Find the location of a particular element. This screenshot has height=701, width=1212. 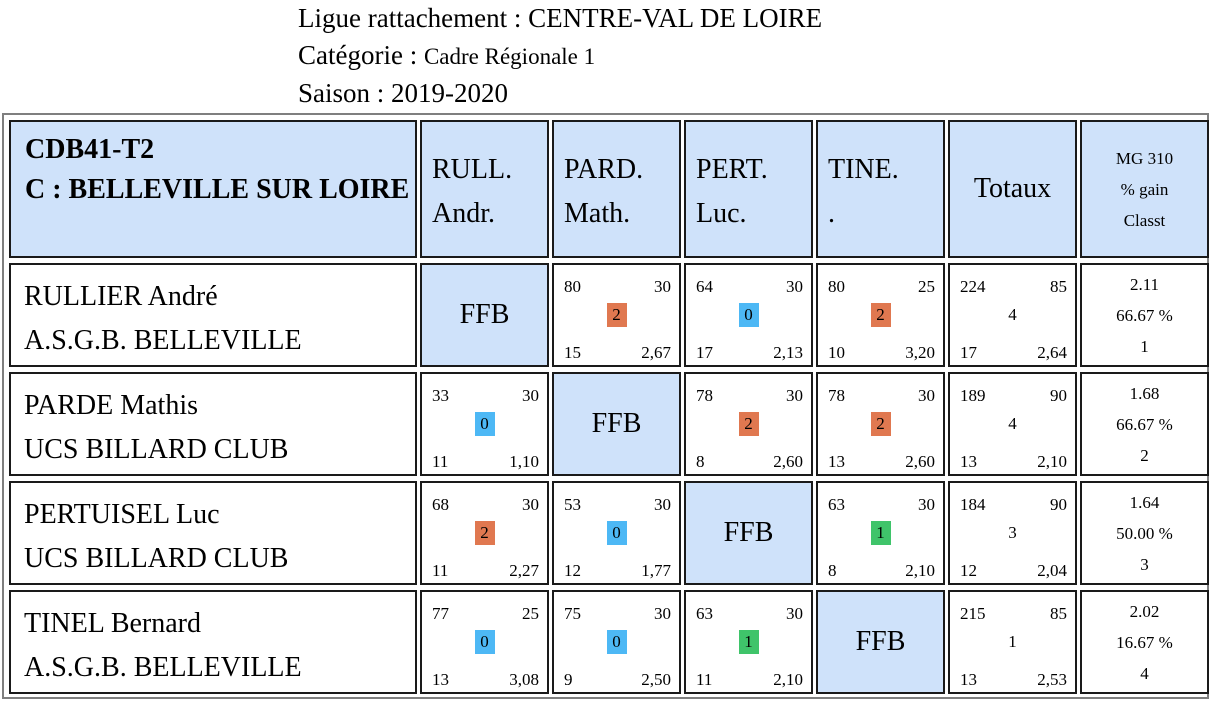

ligue-value: CENTRE-VAL DE LOIRE is located at coordinates (675, 18).